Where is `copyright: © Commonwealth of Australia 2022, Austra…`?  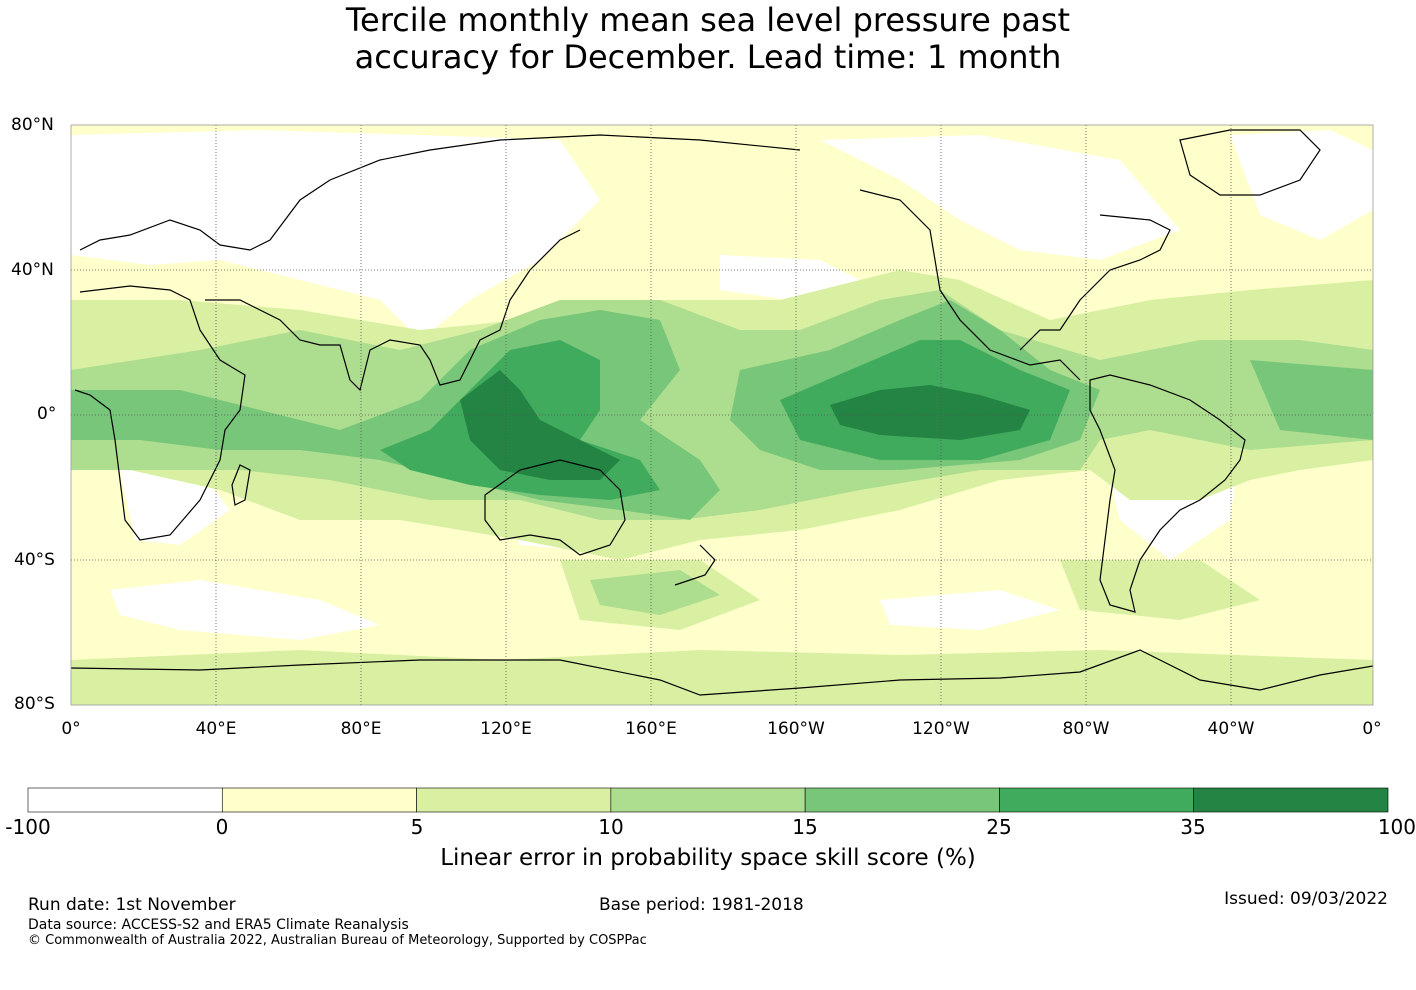 copyright: © Commonwealth of Australia 2022, Austra… is located at coordinates (337, 940).